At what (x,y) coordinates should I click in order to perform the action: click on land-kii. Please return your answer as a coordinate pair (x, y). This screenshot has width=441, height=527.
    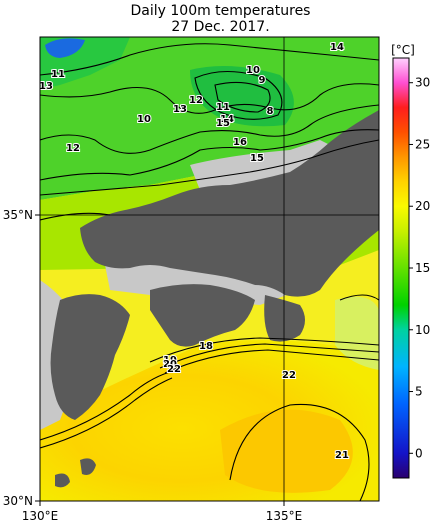
    Looking at the image, I should click on (284, 318).